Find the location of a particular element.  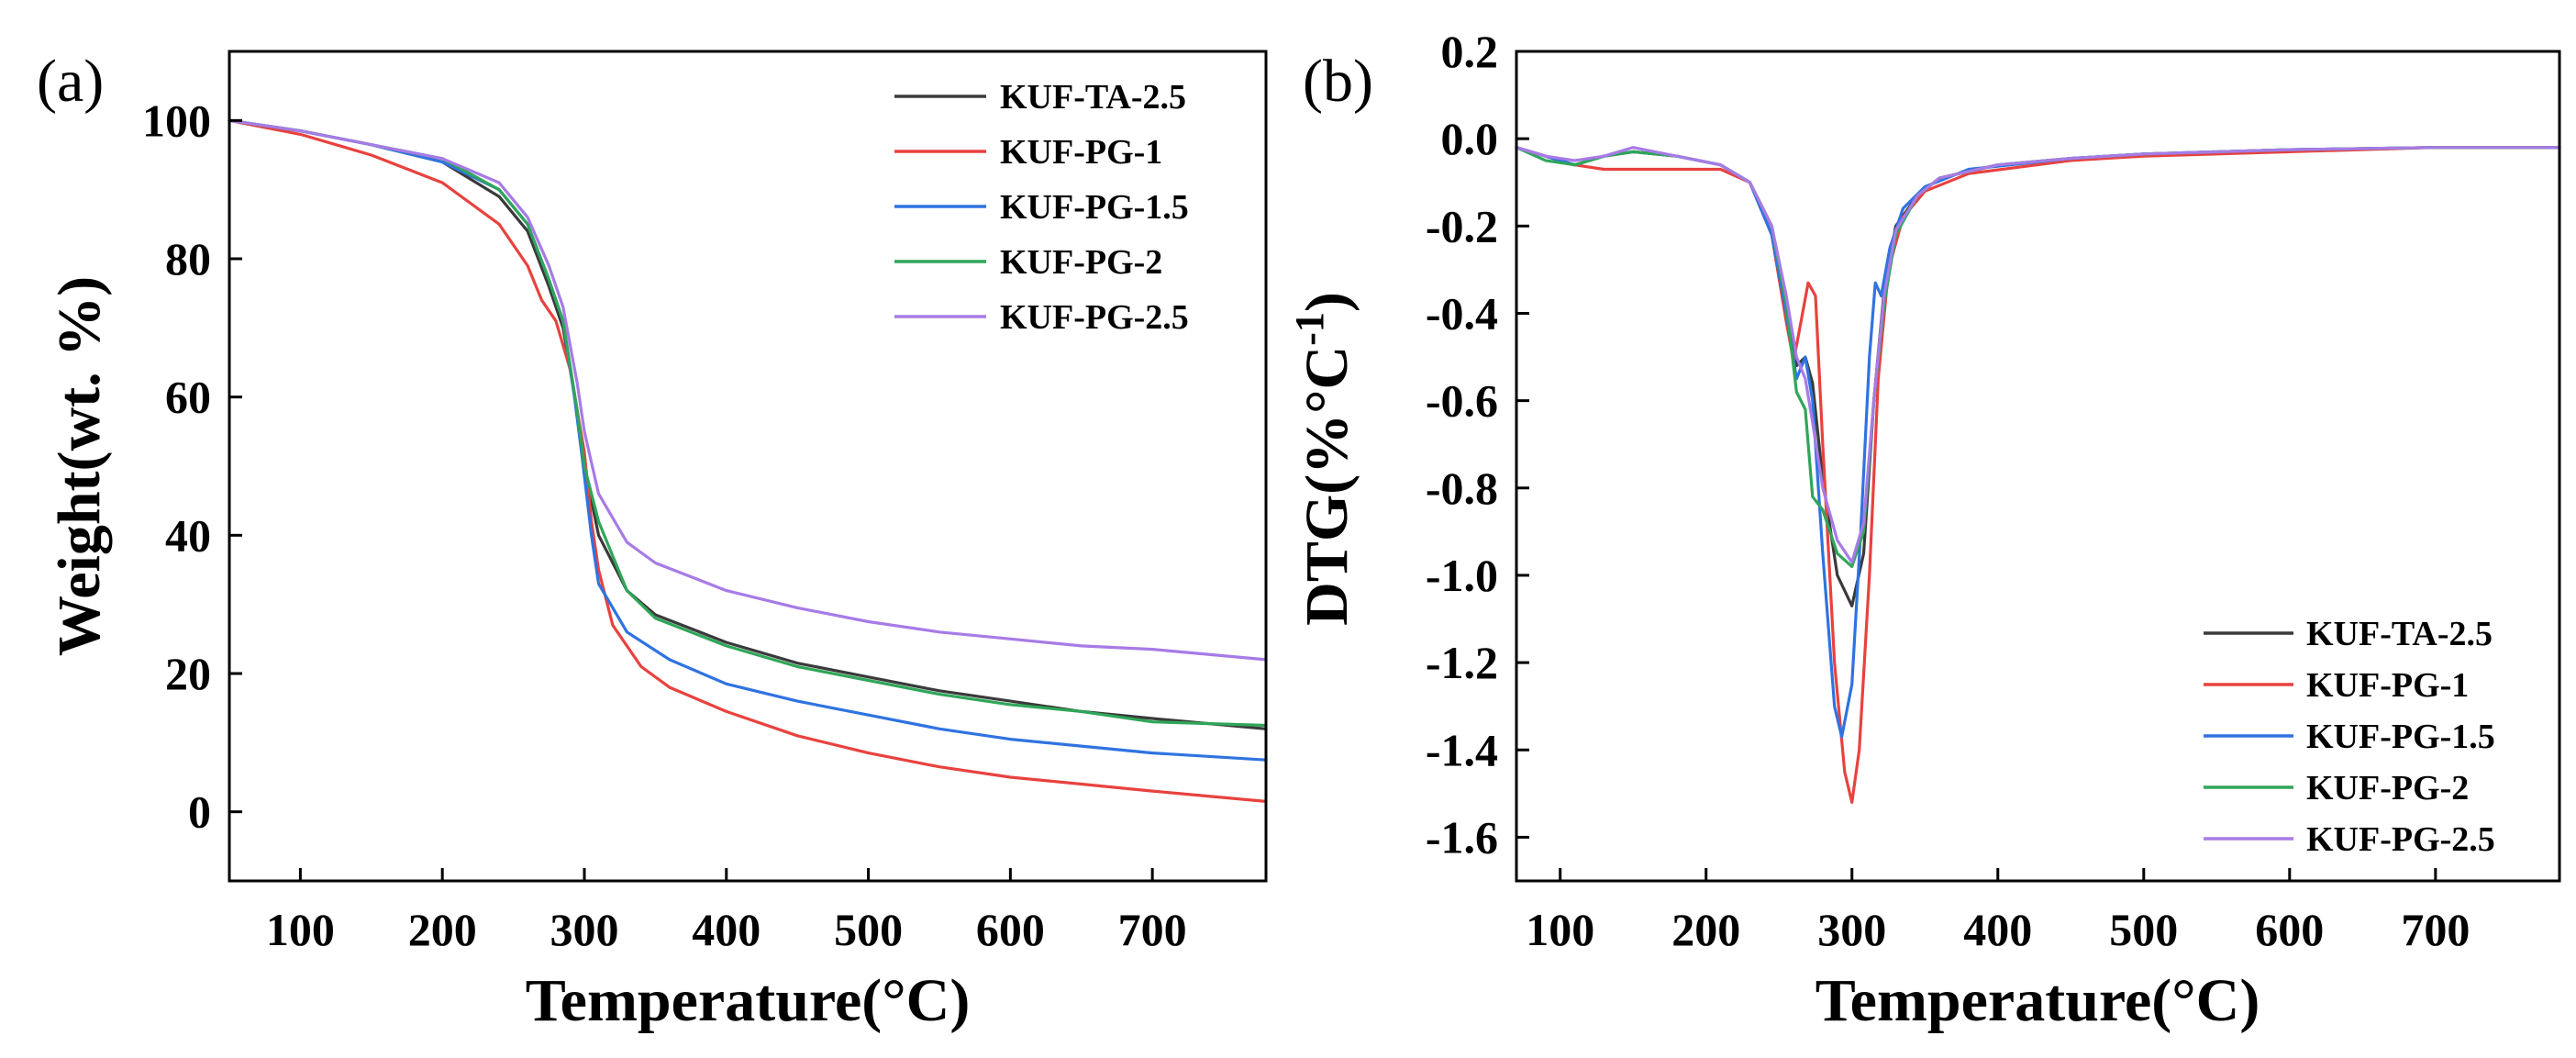

dtg-legend-label: KUF-PG-2.5 is located at coordinates (2400, 840).